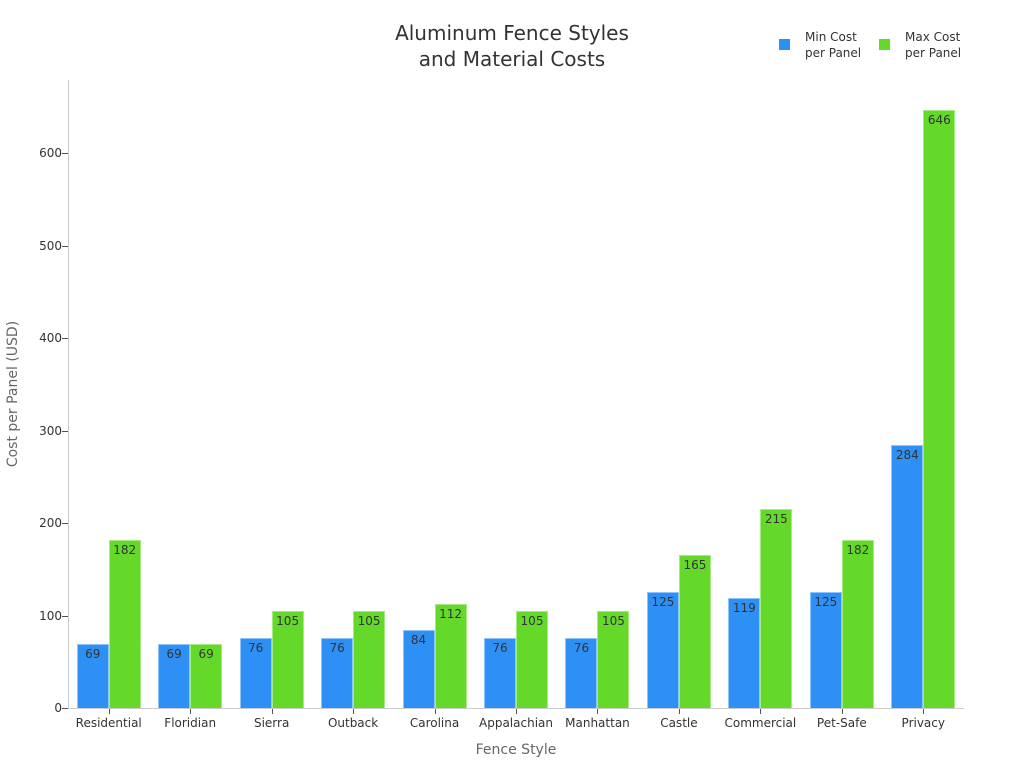 This screenshot has width=1024, height=768. I want to click on bar-value-label: 119, so click(744, 607).